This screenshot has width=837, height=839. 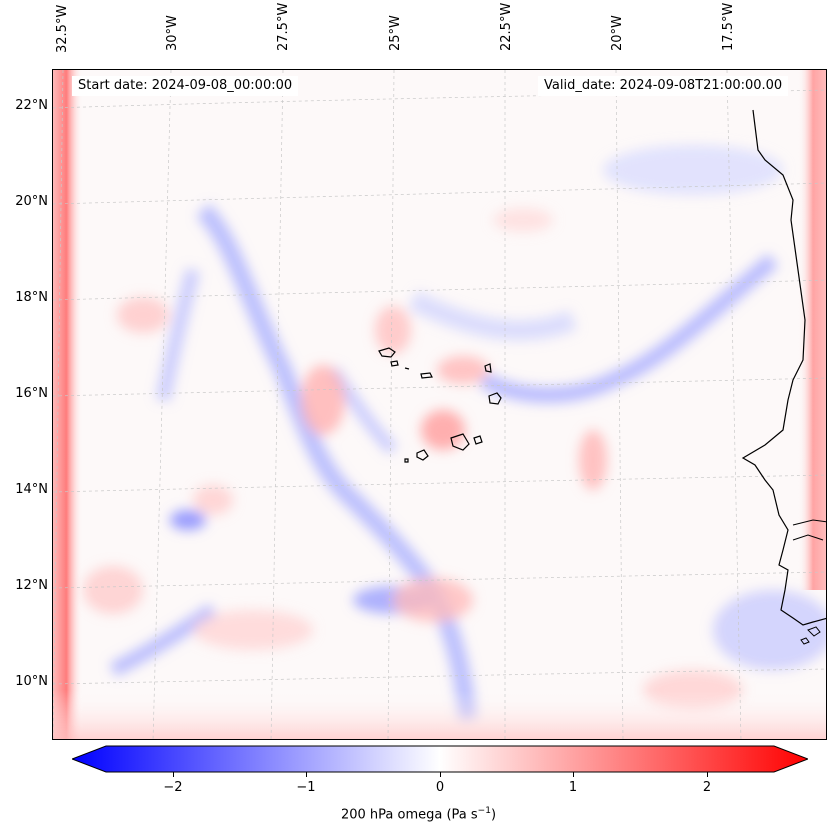 I want to click on start-date-label: Start date: 2024-09-08_00:00:00, so click(x=185, y=86).